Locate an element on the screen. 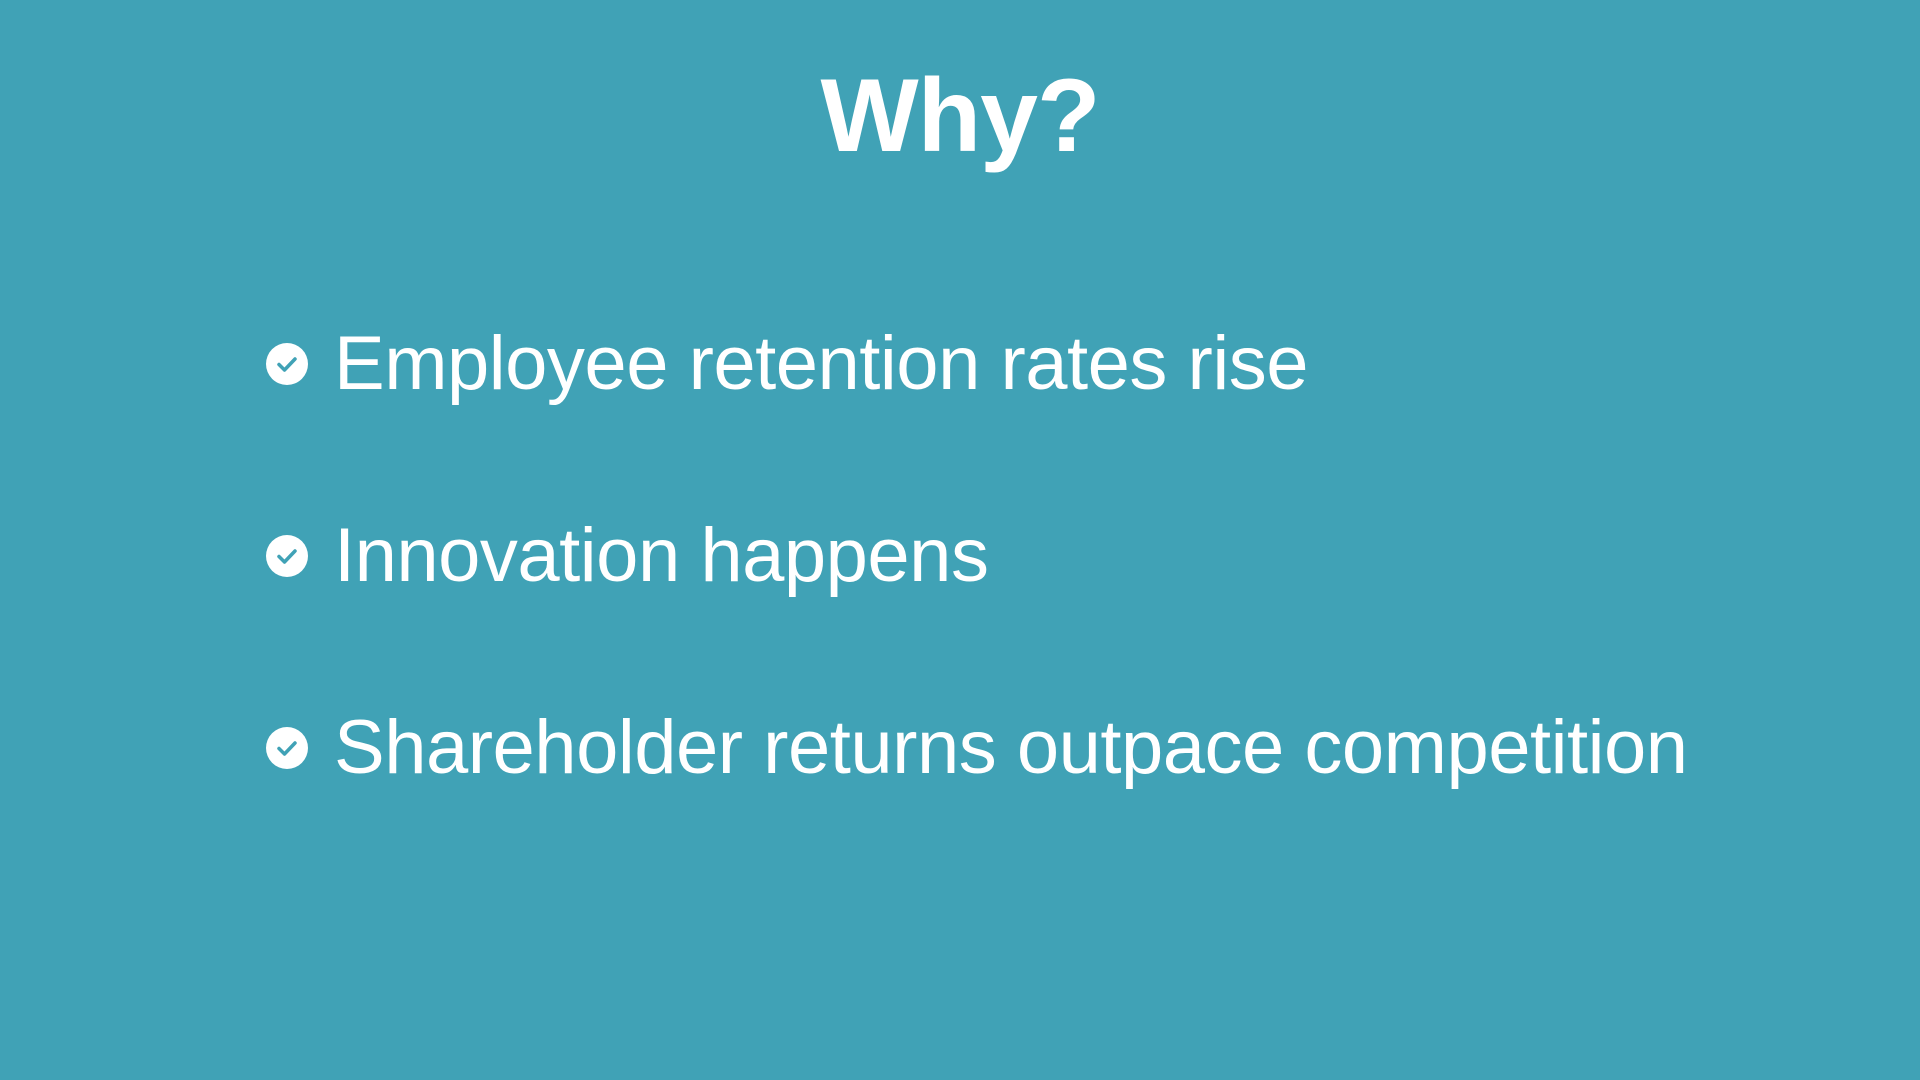  bullet-item: Employee retention rates rise is located at coordinates (977, 364).